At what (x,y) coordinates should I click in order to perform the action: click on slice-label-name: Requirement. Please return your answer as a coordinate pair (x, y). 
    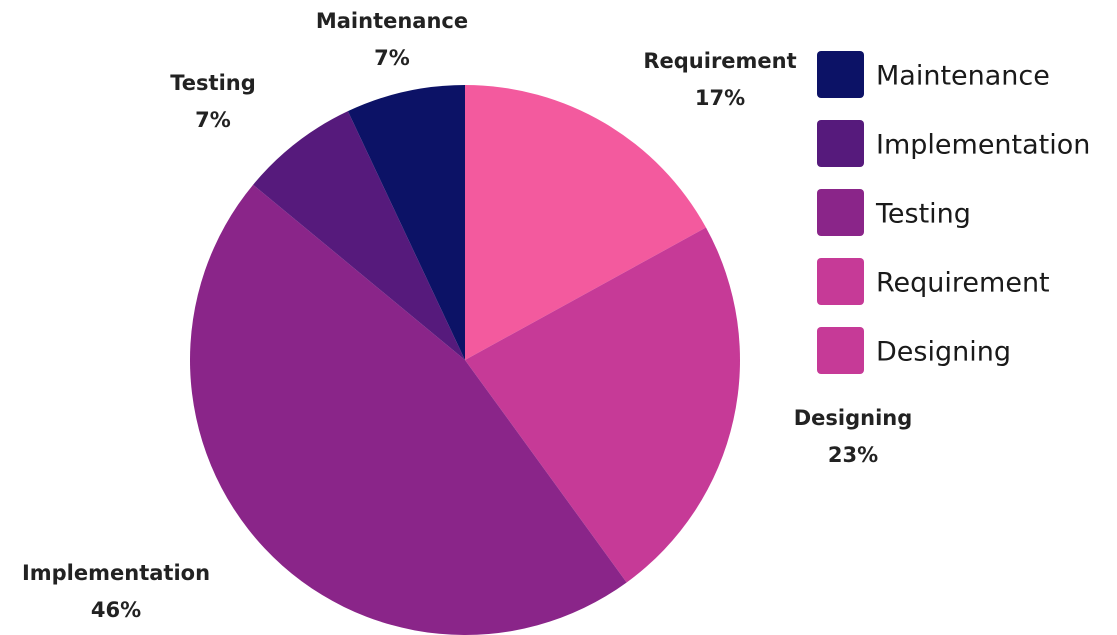
    Looking at the image, I should click on (719, 61).